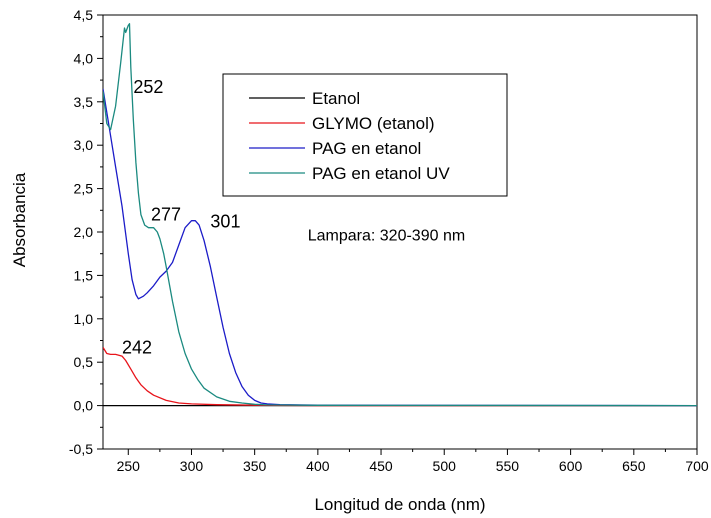 This screenshot has width=711, height=518. What do you see at coordinates (84, 319) in the screenshot?
I see `y-tick-label: 1,0` at bounding box center [84, 319].